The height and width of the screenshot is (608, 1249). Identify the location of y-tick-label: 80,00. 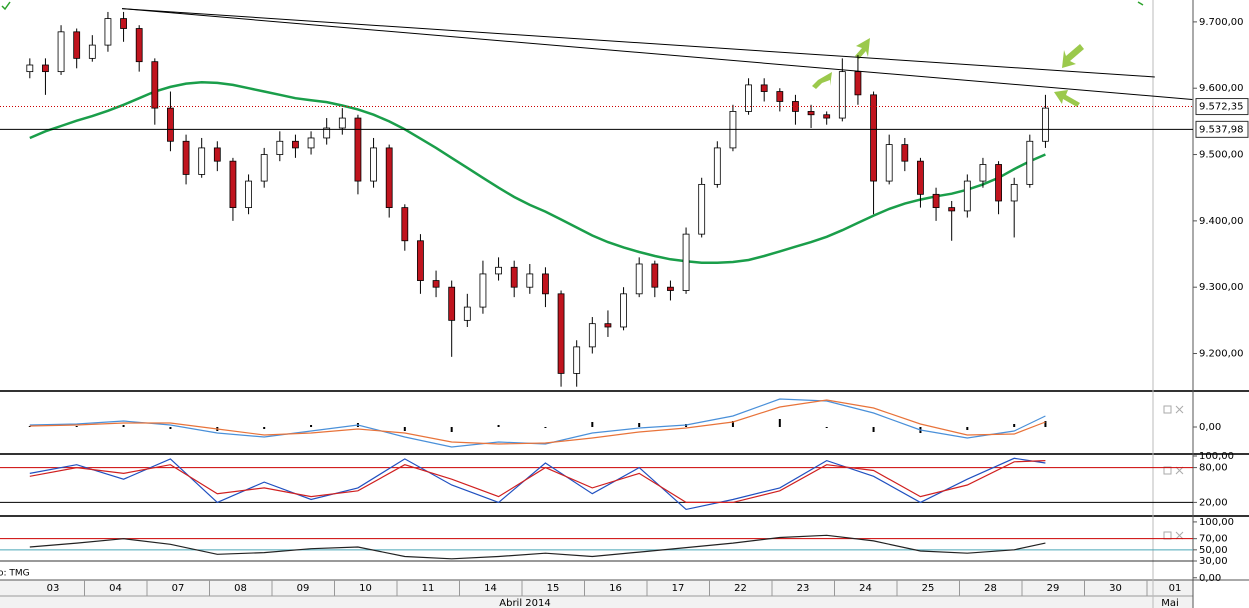
(1213, 468).